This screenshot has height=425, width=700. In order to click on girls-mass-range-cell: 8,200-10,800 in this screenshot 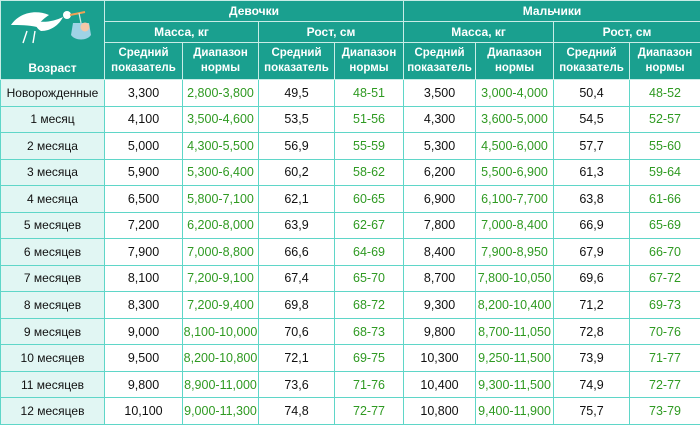, I will do `click(220, 358)`.